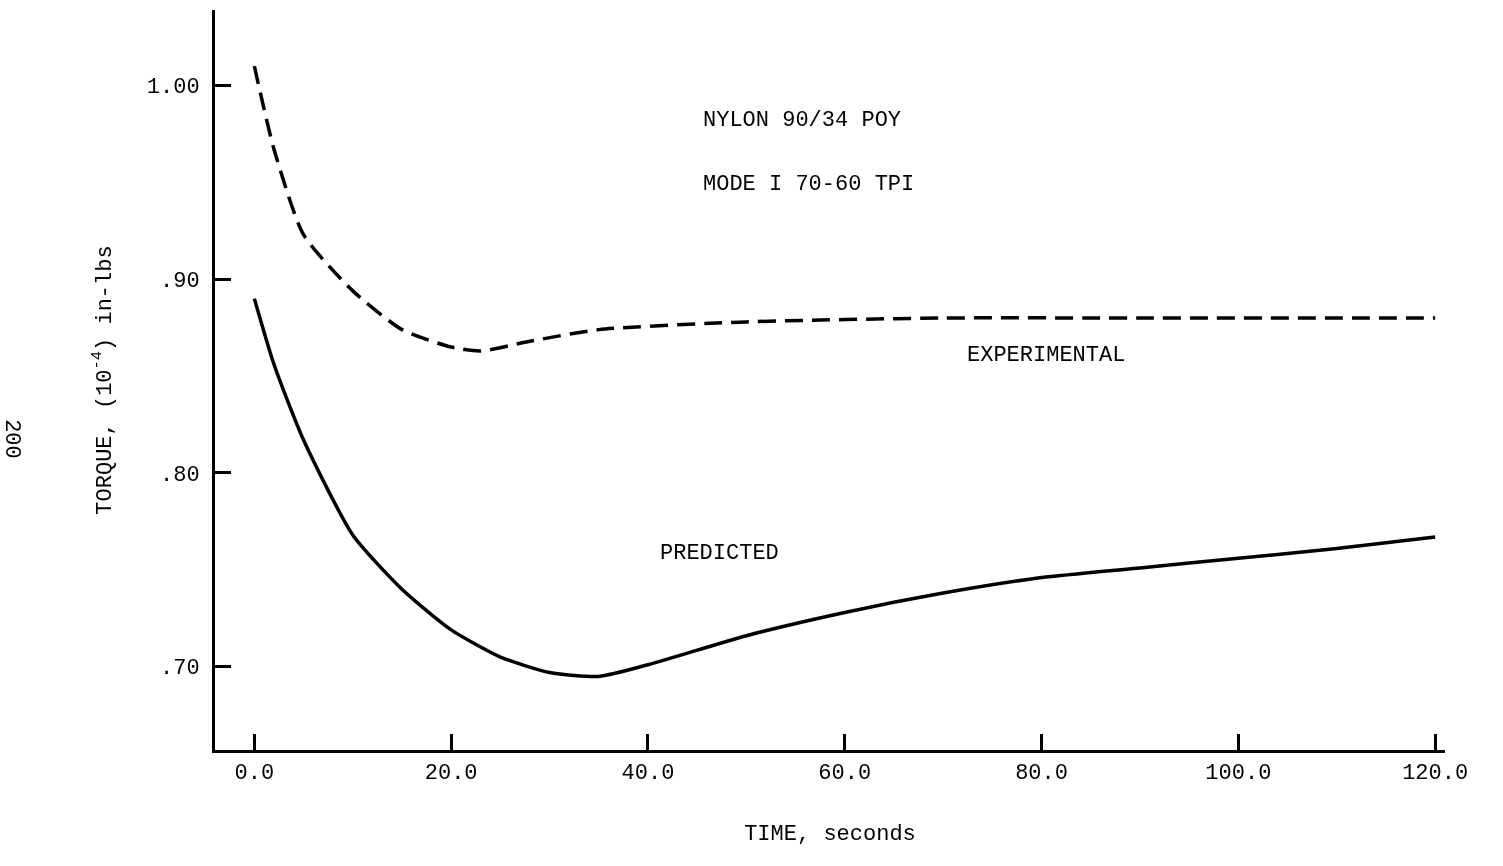 The width and height of the screenshot is (1503, 866). Describe the element at coordinates (648, 774) in the screenshot. I see `x-tick-label: 40.0` at that location.